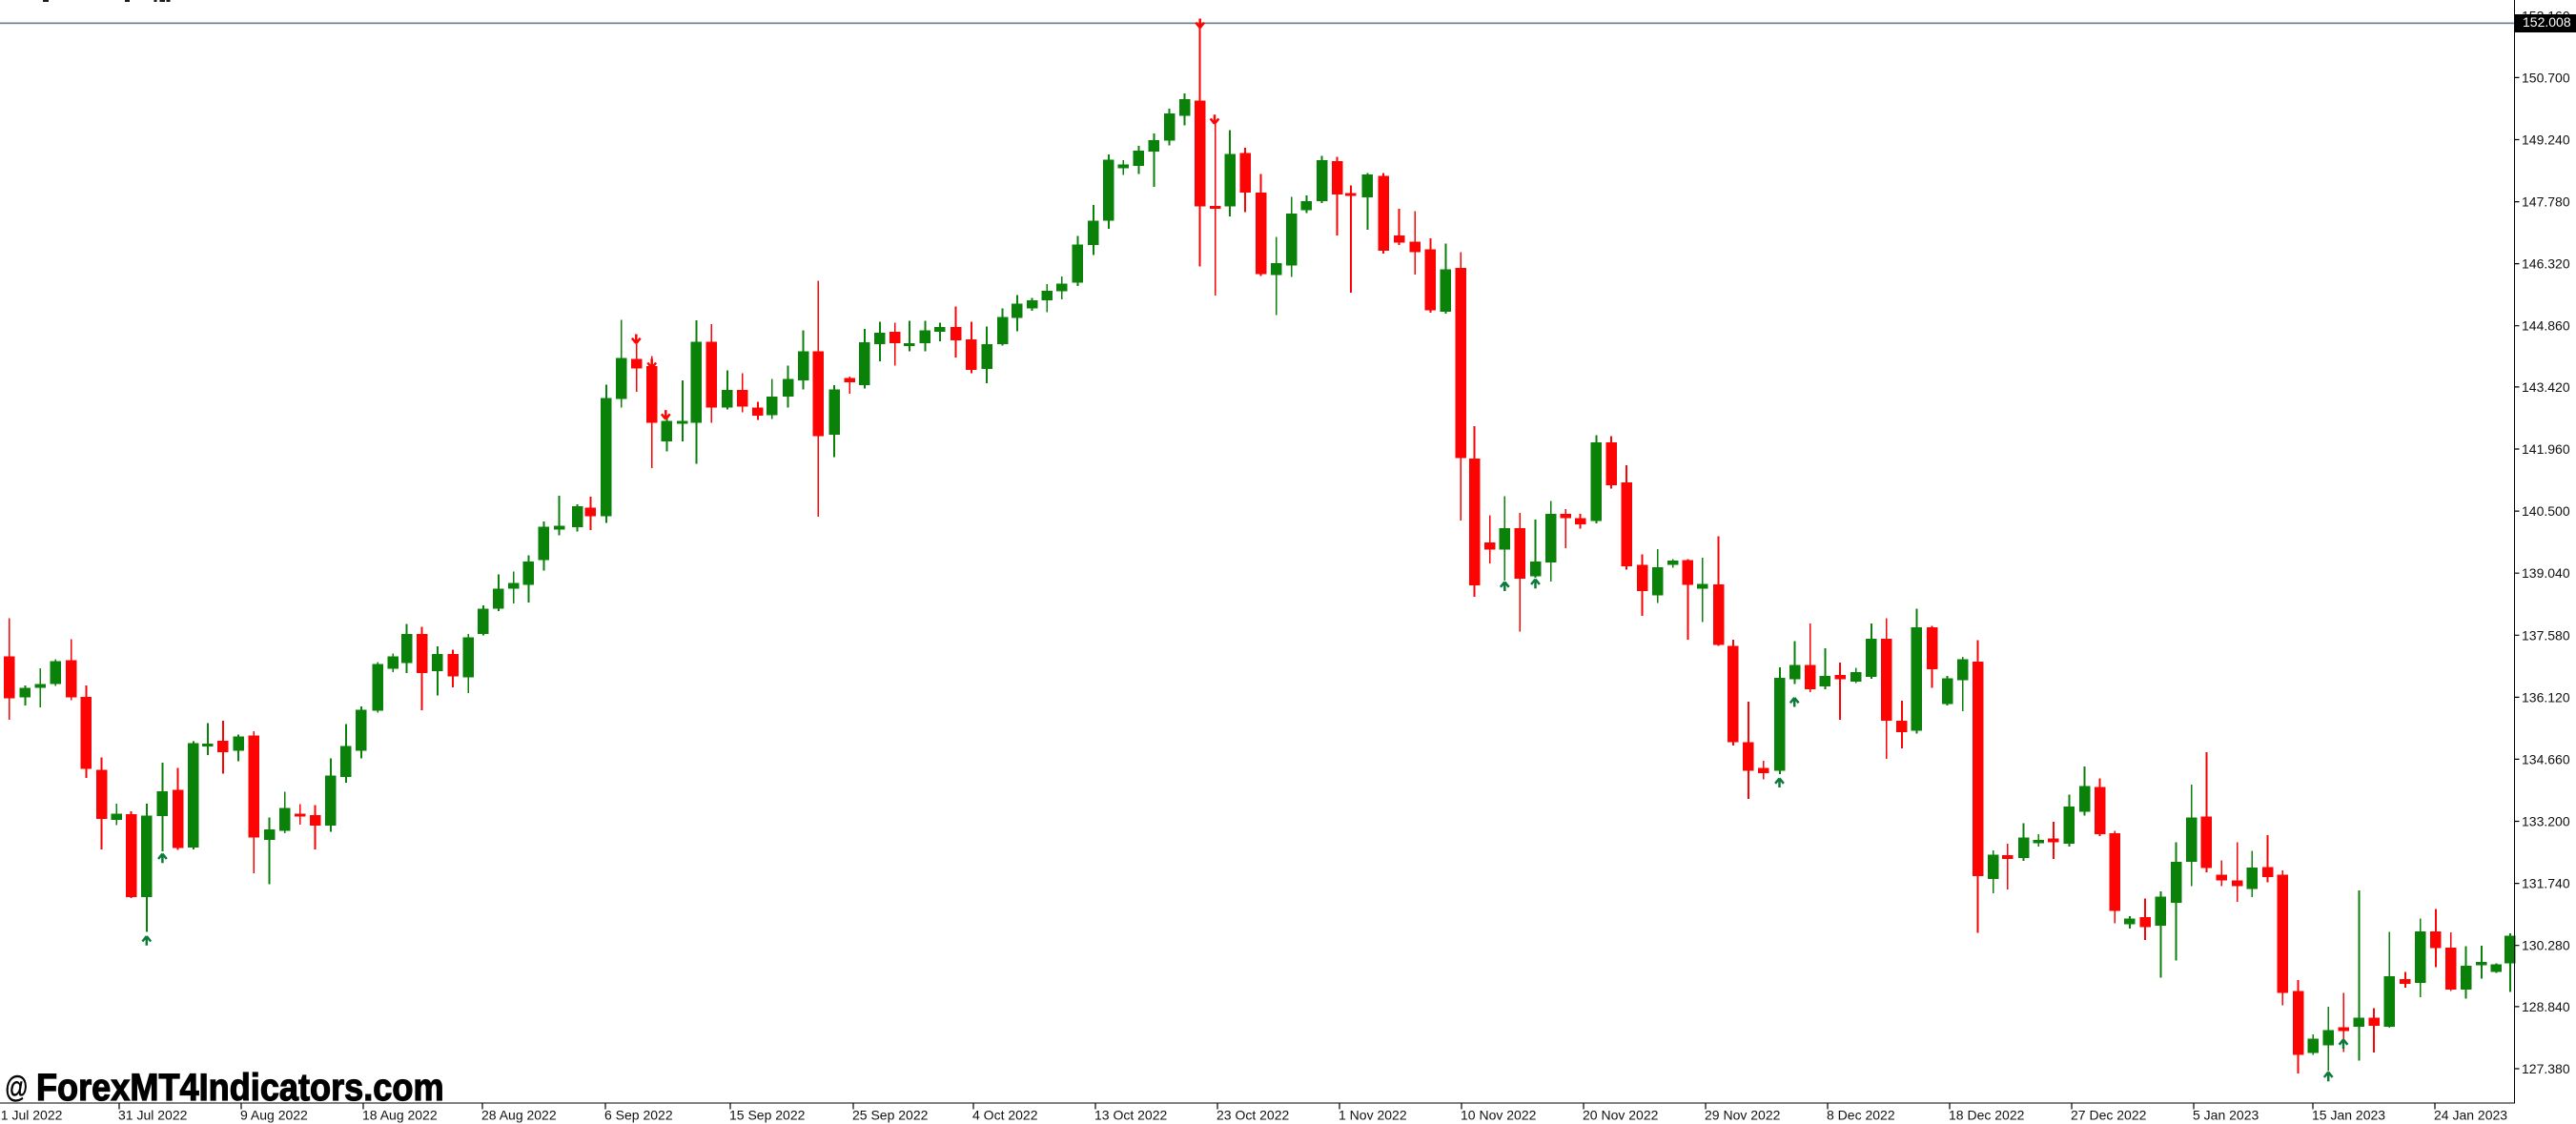 The width and height of the screenshot is (2576, 1124). What do you see at coordinates (2546, 264) in the screenshot?
I see `svg-text: 146.320` at bounding box center [2546, 264].